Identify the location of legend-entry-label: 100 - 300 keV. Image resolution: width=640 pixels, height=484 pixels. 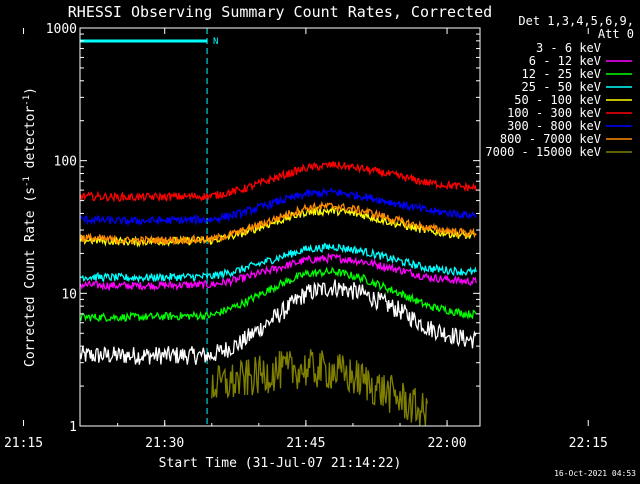
(554, 113).